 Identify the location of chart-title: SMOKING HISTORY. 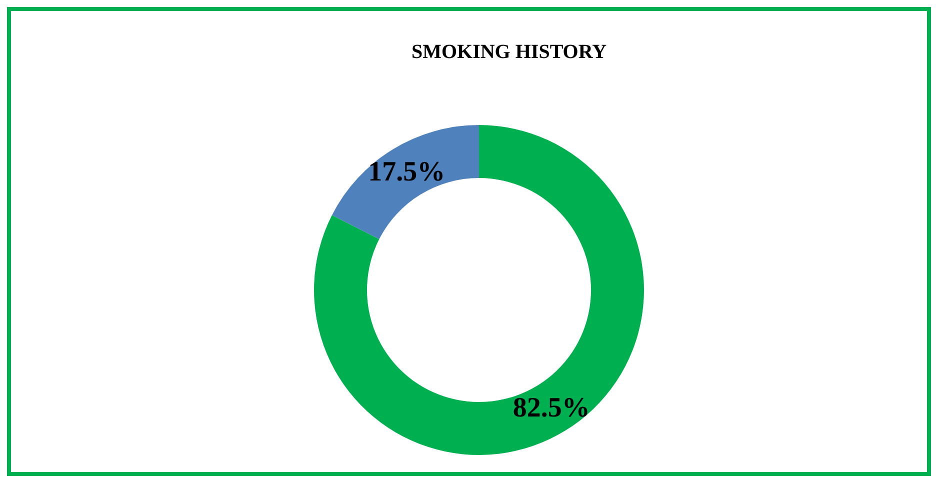
(509, 52).